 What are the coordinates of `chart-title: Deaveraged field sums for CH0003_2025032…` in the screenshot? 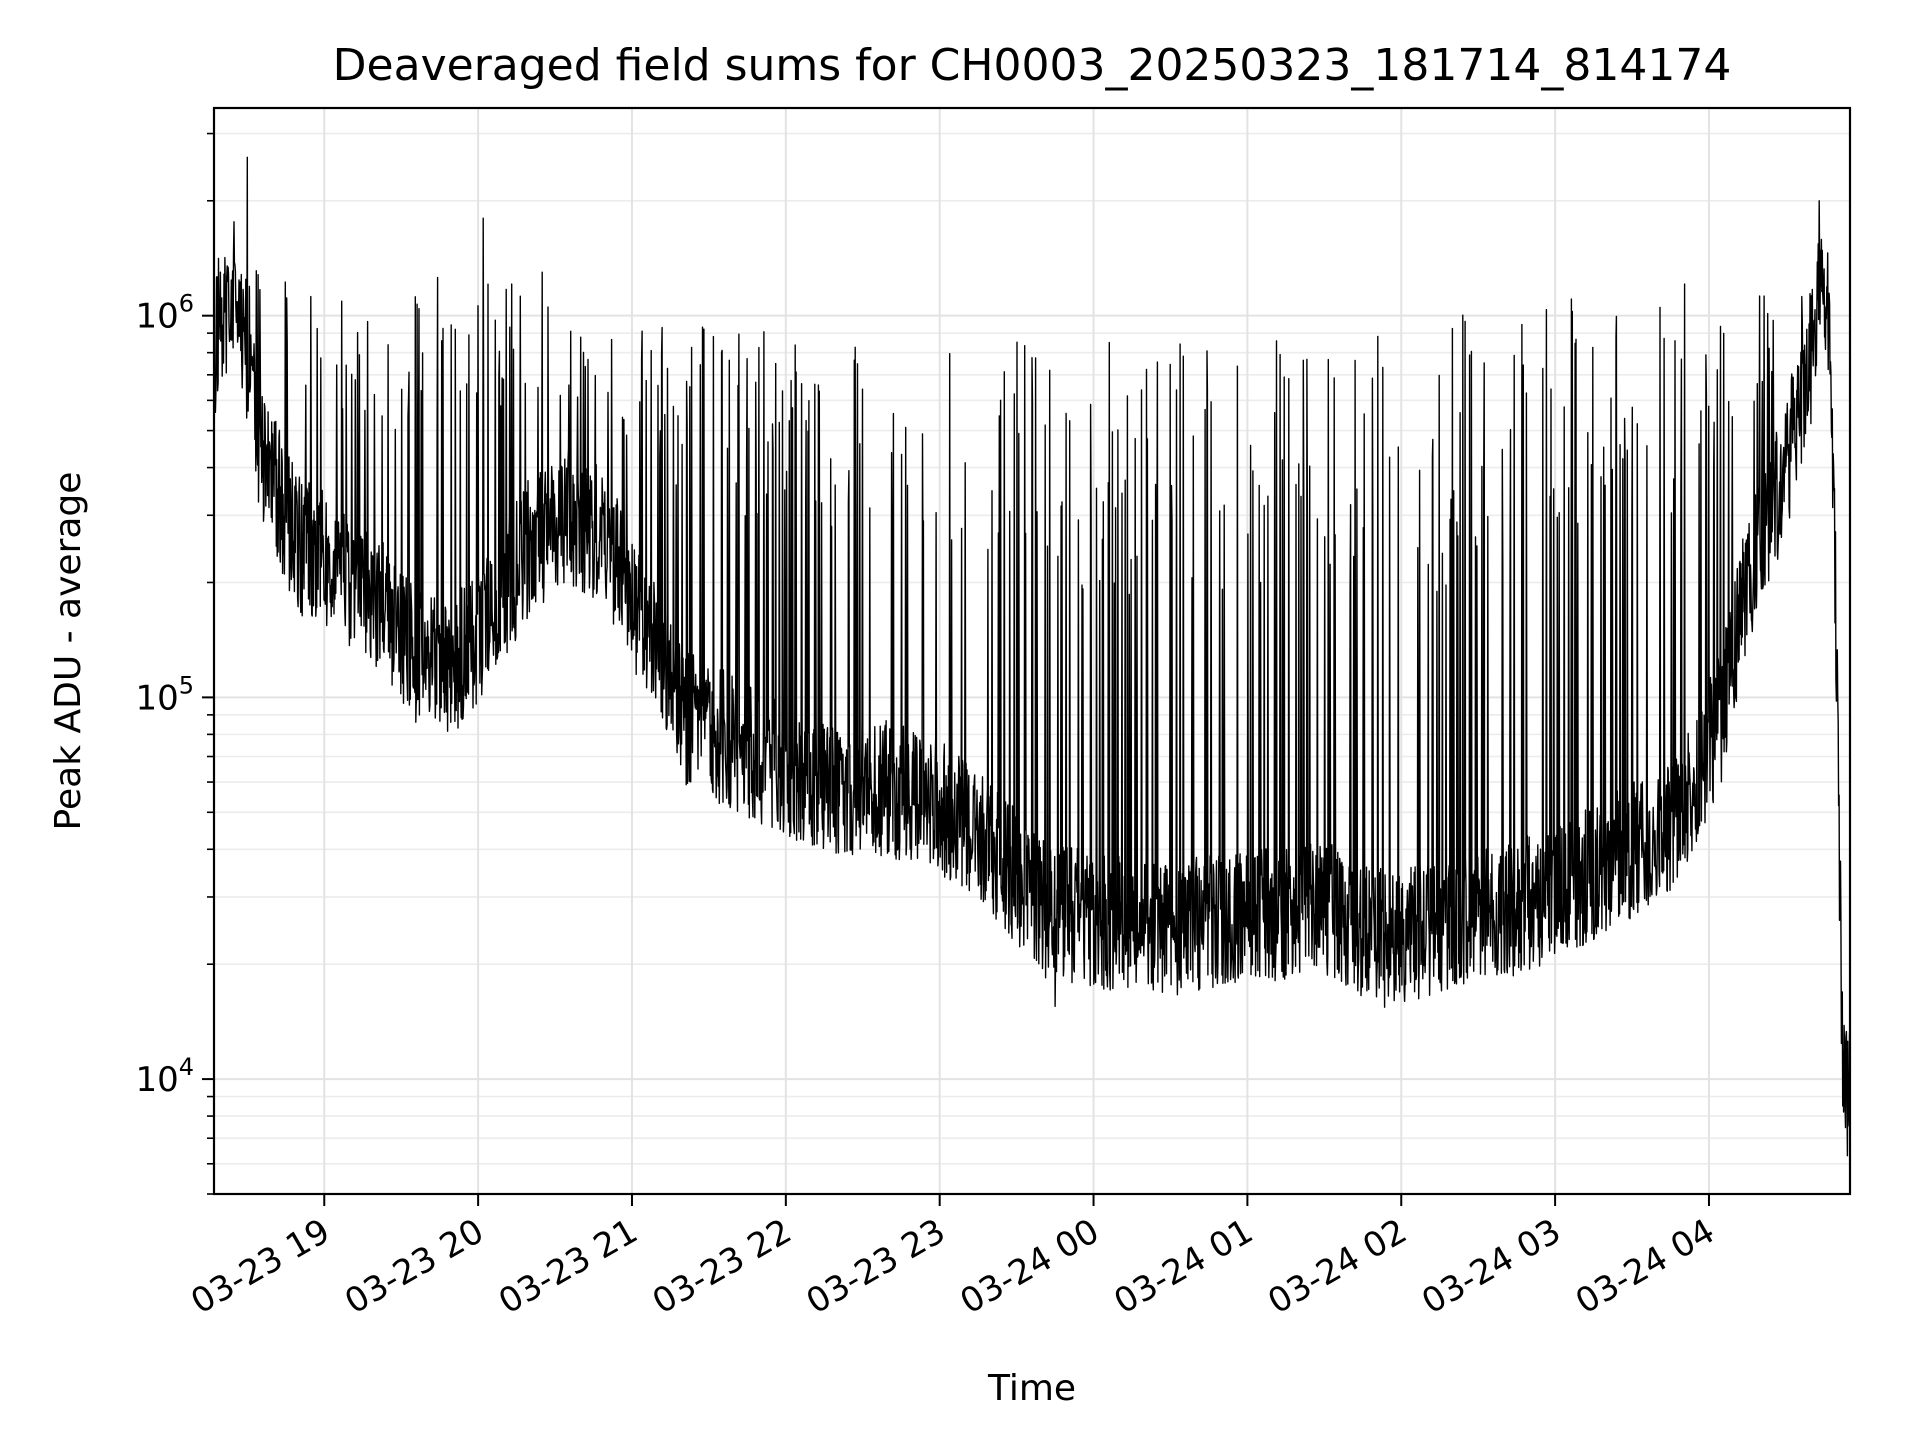 It's located at (1032, 65).